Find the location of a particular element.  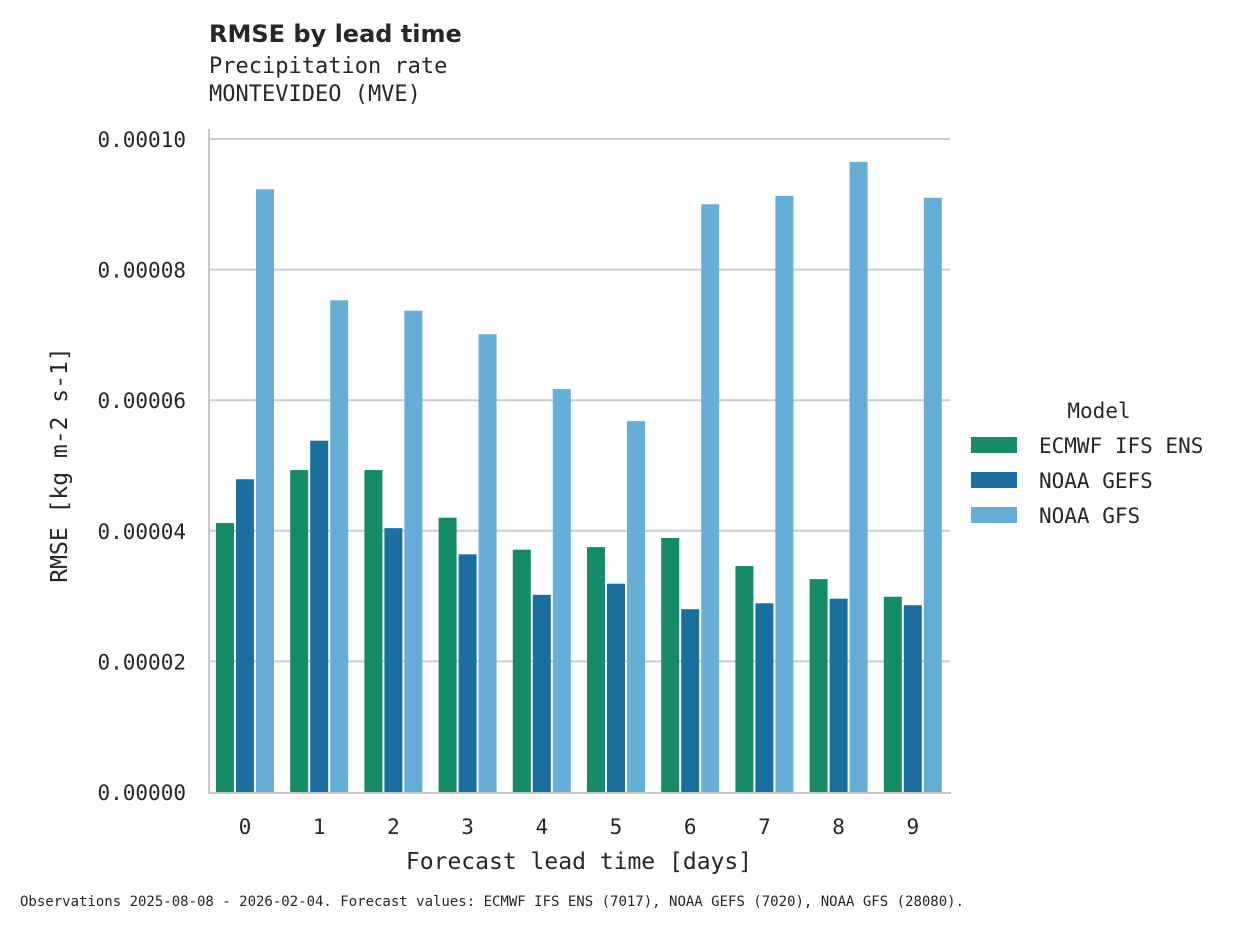

x-tick-label: 8 is located at coordinates (838, 827).